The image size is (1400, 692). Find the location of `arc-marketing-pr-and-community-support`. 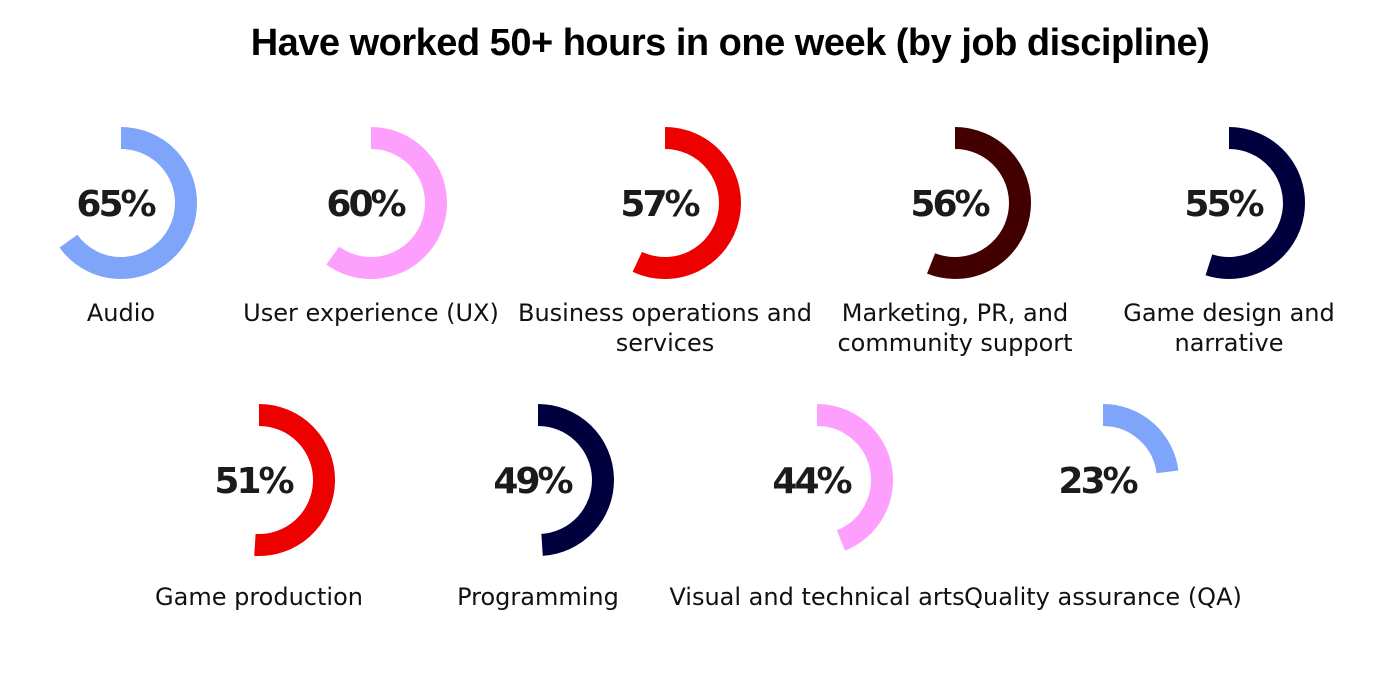

arc-marketing-pr-and-community-support is located at coordinates (979, 203).